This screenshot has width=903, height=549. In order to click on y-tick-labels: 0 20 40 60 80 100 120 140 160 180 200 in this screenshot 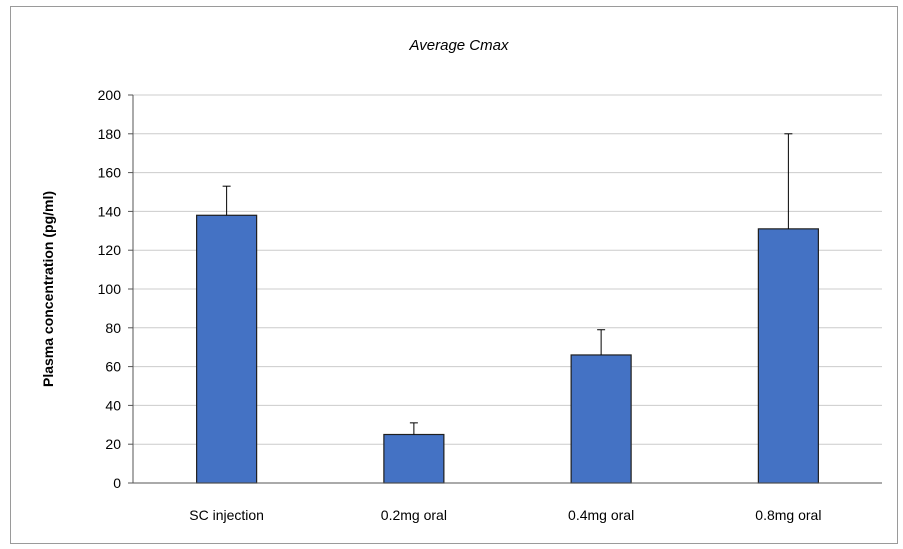, I will do `click(110, 289)`.